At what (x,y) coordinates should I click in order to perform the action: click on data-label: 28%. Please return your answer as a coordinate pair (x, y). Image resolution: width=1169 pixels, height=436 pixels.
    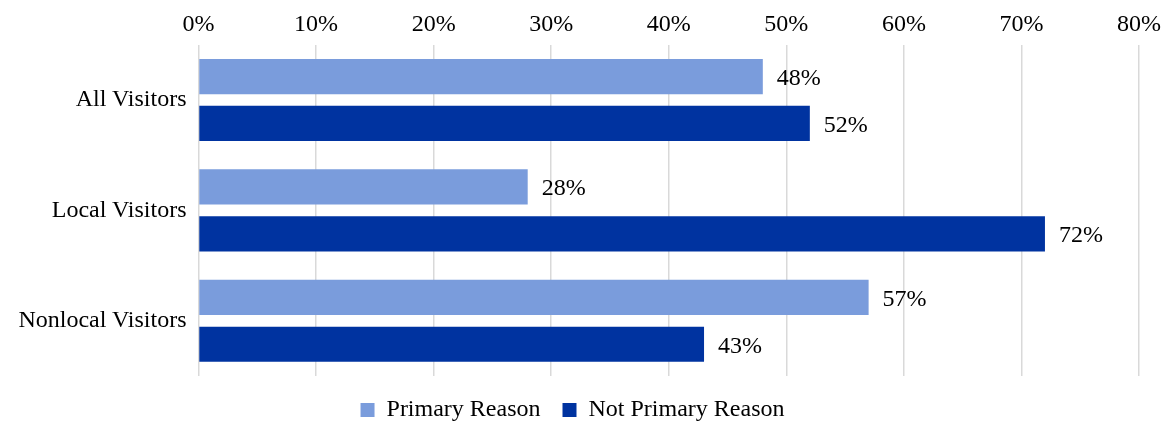
    Looking at the image, I should click on (563, 187).